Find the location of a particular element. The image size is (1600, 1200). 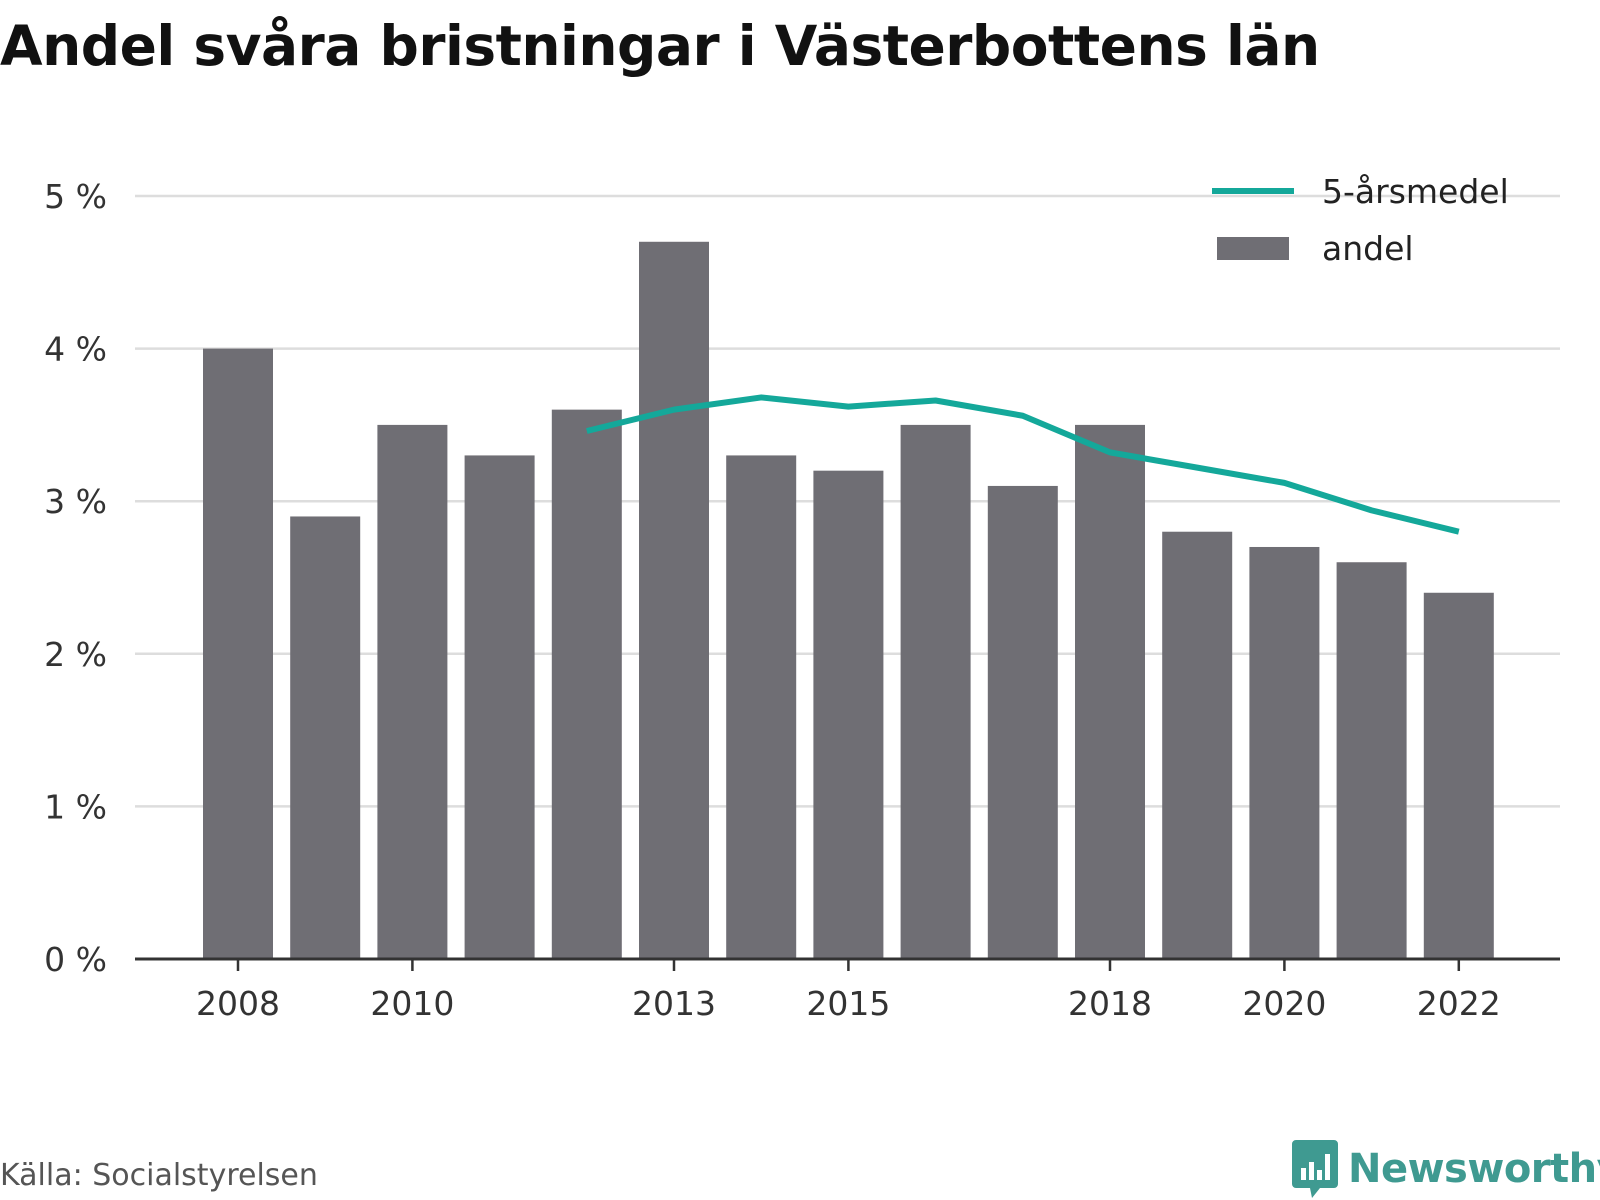

x-tick-label: 2010 is located at coordinates (412, 1003).